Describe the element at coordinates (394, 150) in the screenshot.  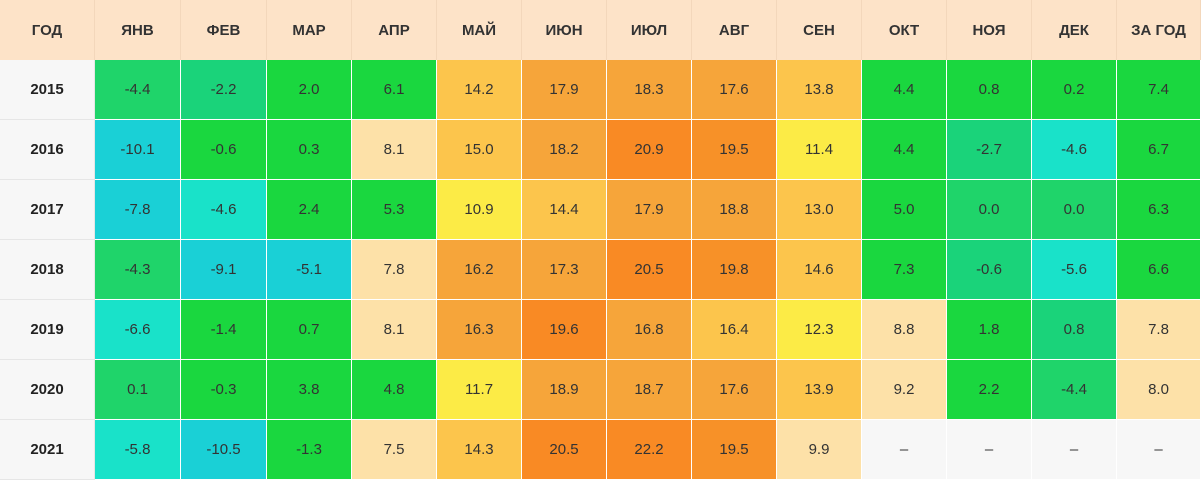
I see `heatmap-cell: 8.1` at that location.